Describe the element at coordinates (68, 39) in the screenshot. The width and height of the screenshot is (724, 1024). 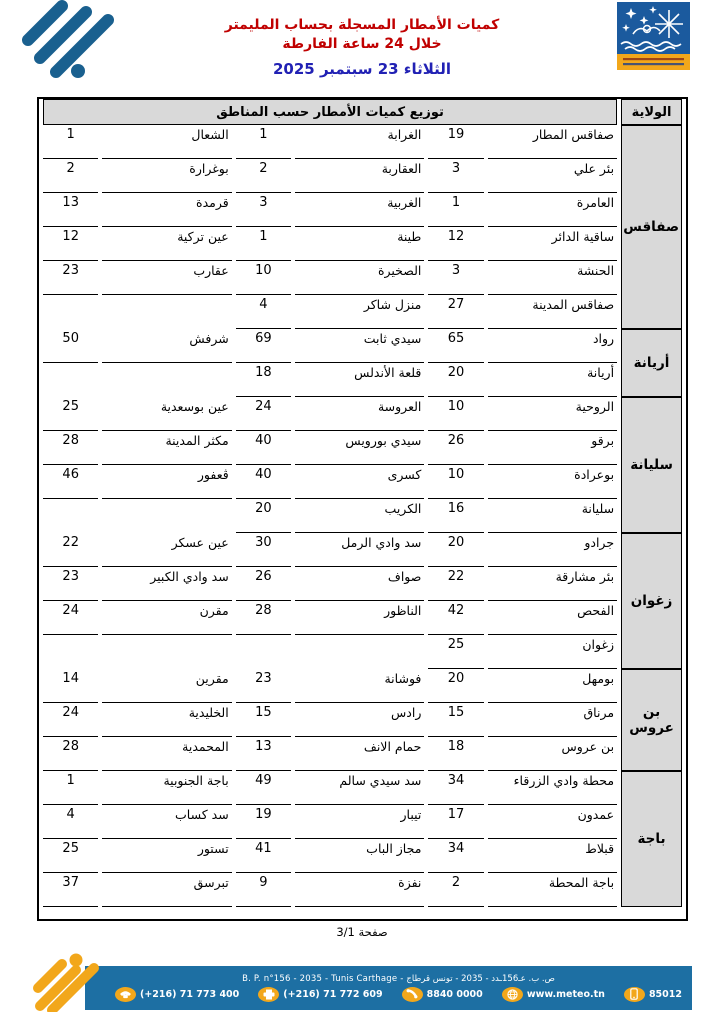
I see `stripes-icon` at that location.